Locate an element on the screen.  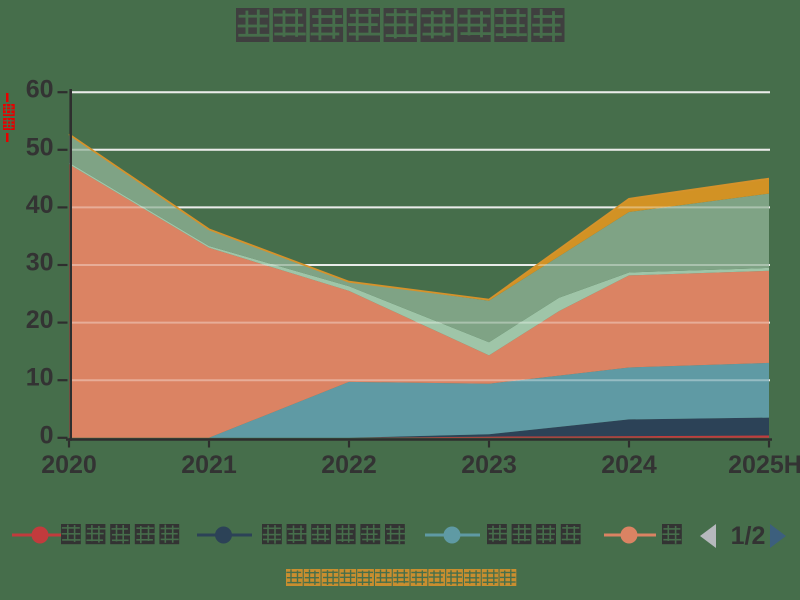
svg-text: 1/2 is located at coordinates (748, 536).